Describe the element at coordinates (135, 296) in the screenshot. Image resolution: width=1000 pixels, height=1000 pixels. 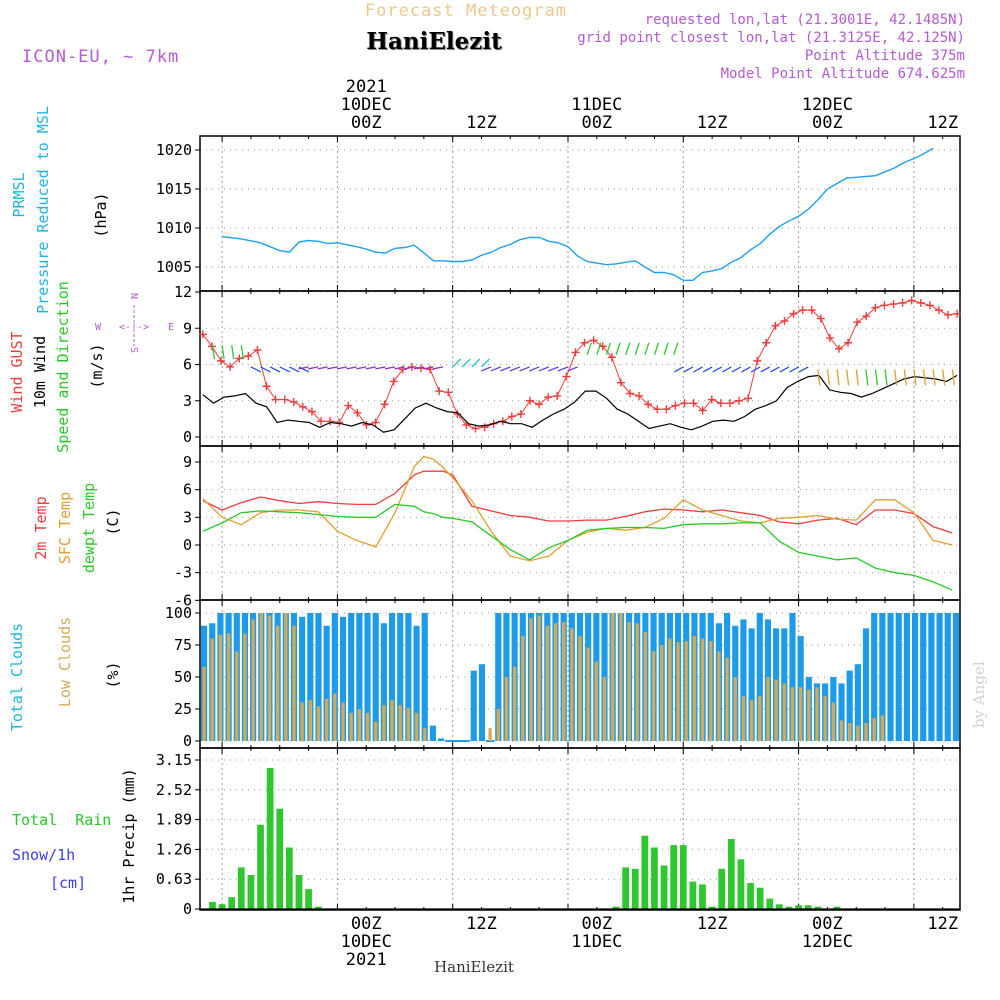
I see `compass-n: N` at that location.